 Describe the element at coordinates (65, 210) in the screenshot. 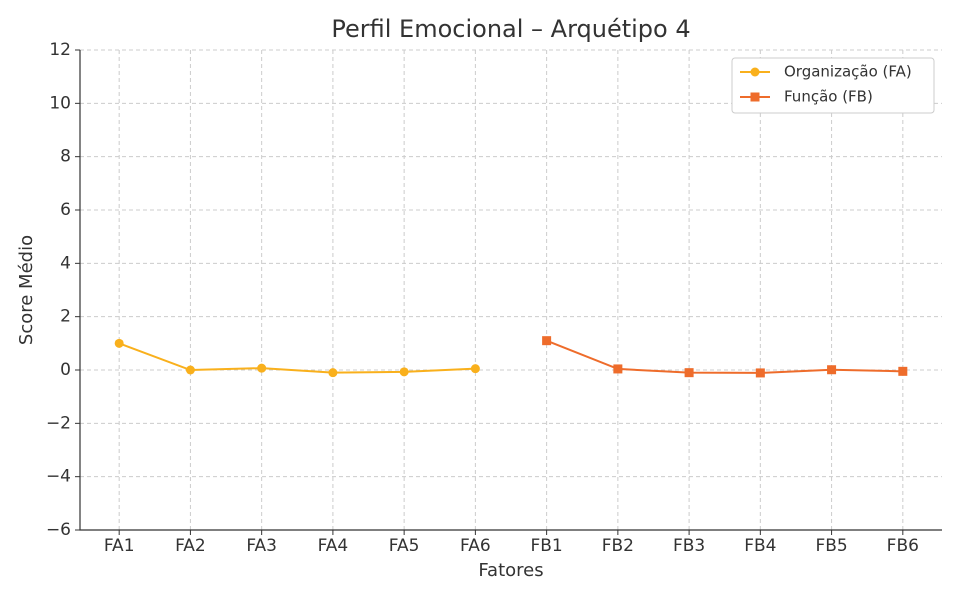

I see `y-tick-label: 6` at that location.